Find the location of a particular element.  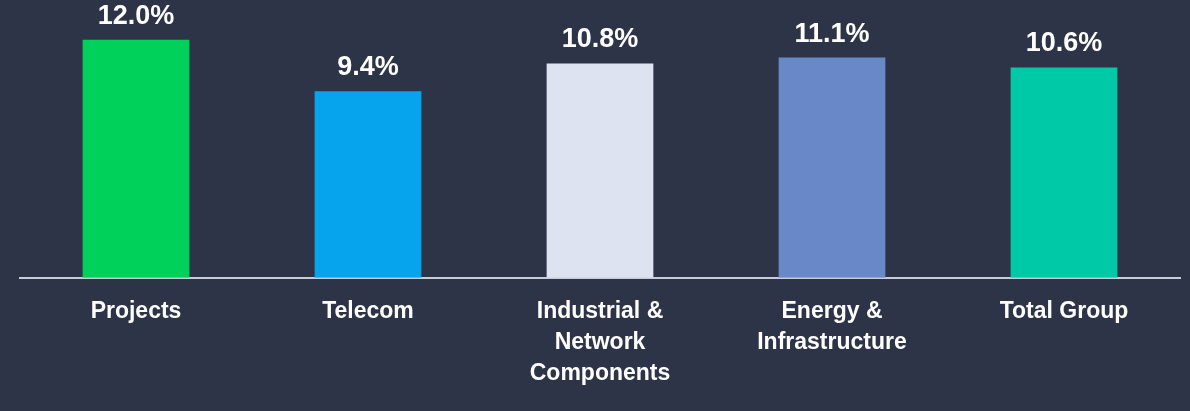

data-label: 10.8% is located at coordinates (600, 38).